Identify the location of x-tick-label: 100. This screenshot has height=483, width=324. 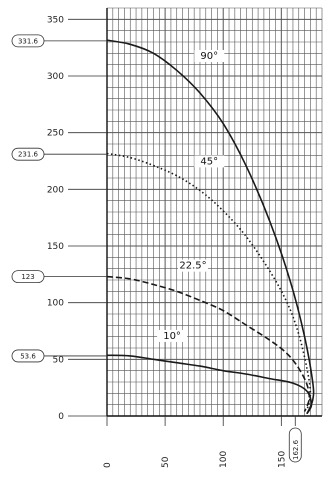
(224, 459).